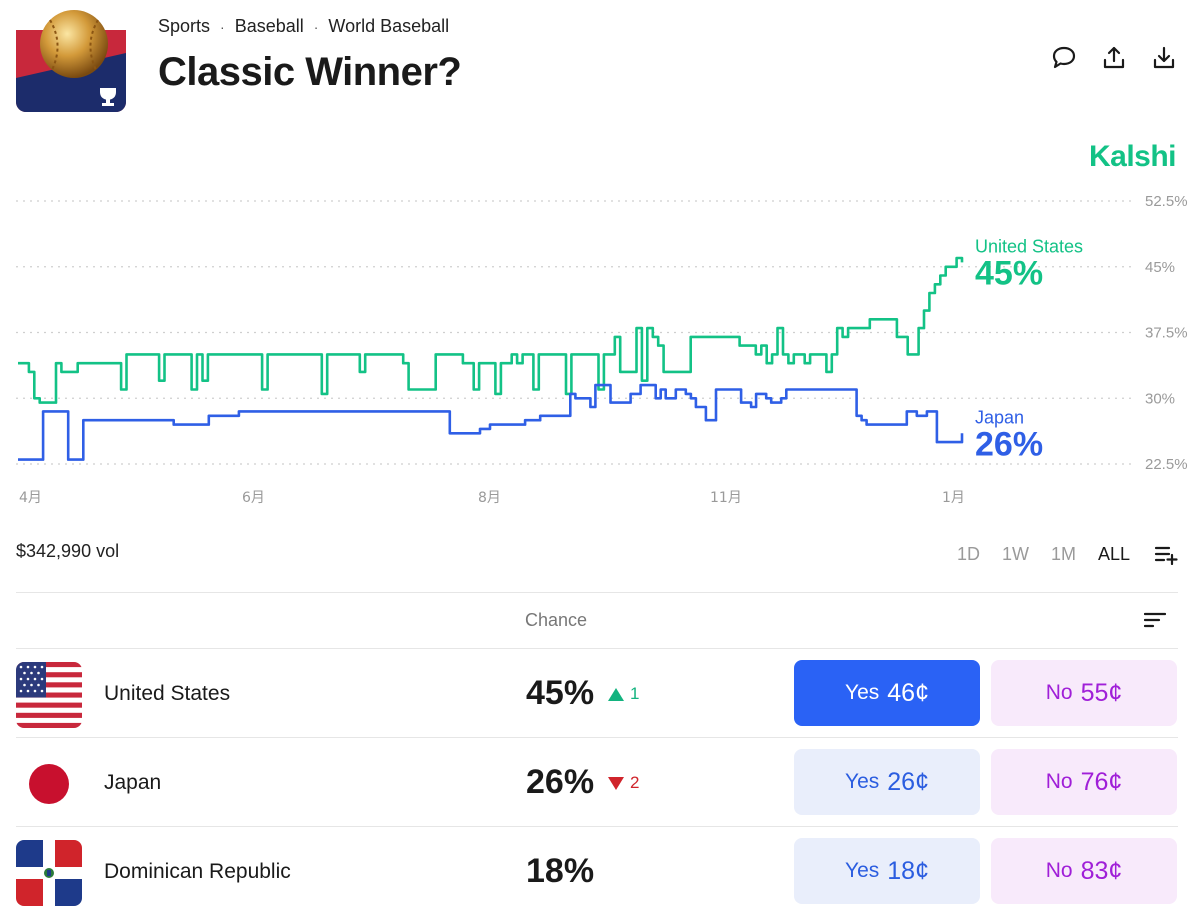 This screenshot has height=916, width=1200. I want to click on header-actions, so click(1114, 58).